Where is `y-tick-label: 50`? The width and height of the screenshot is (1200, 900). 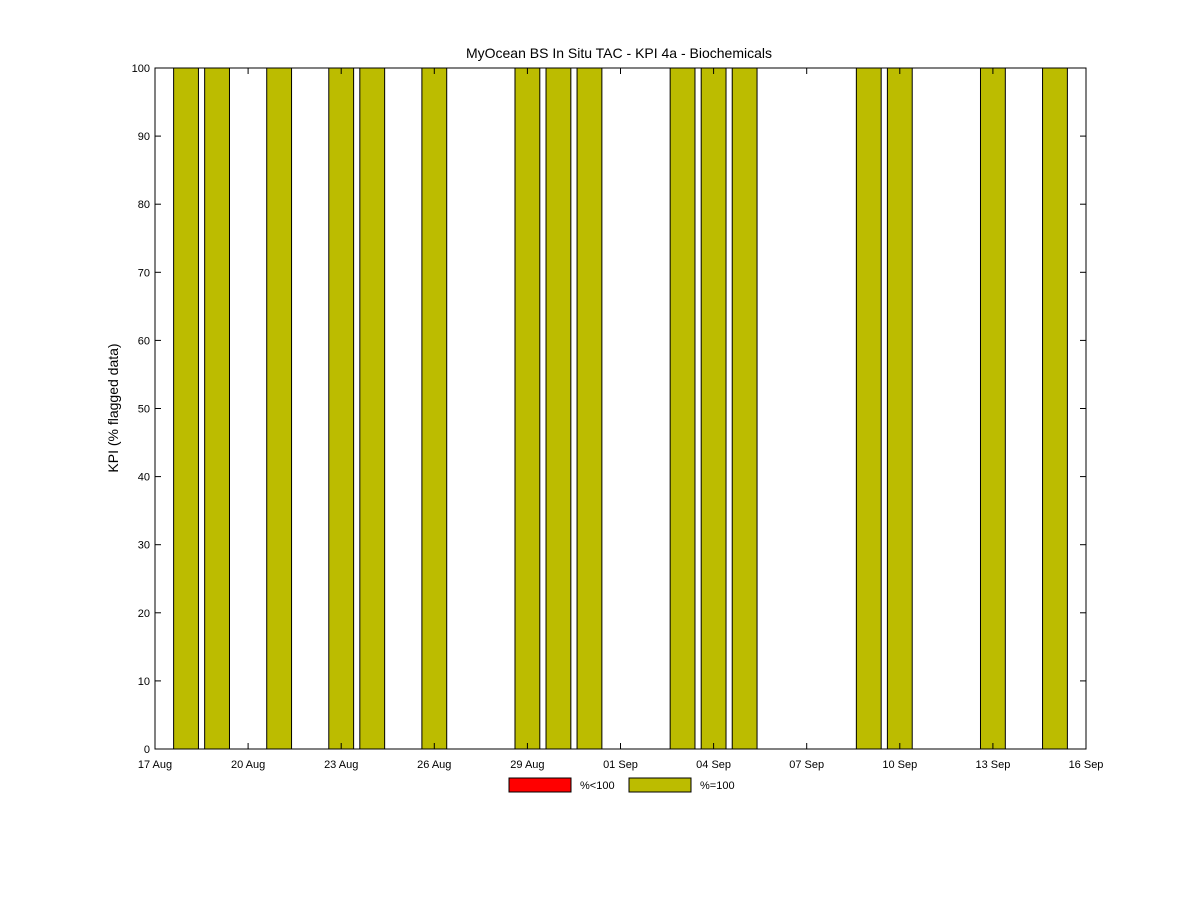 y-tick-label: 50 is located at coordinates (144, 410).